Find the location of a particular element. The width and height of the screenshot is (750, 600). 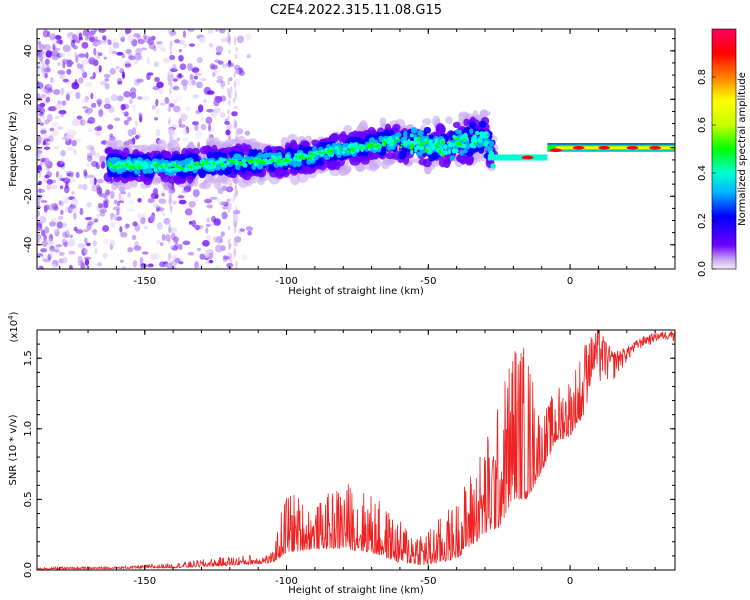

spectrogram-ridge is located at coordinates (389, 150).